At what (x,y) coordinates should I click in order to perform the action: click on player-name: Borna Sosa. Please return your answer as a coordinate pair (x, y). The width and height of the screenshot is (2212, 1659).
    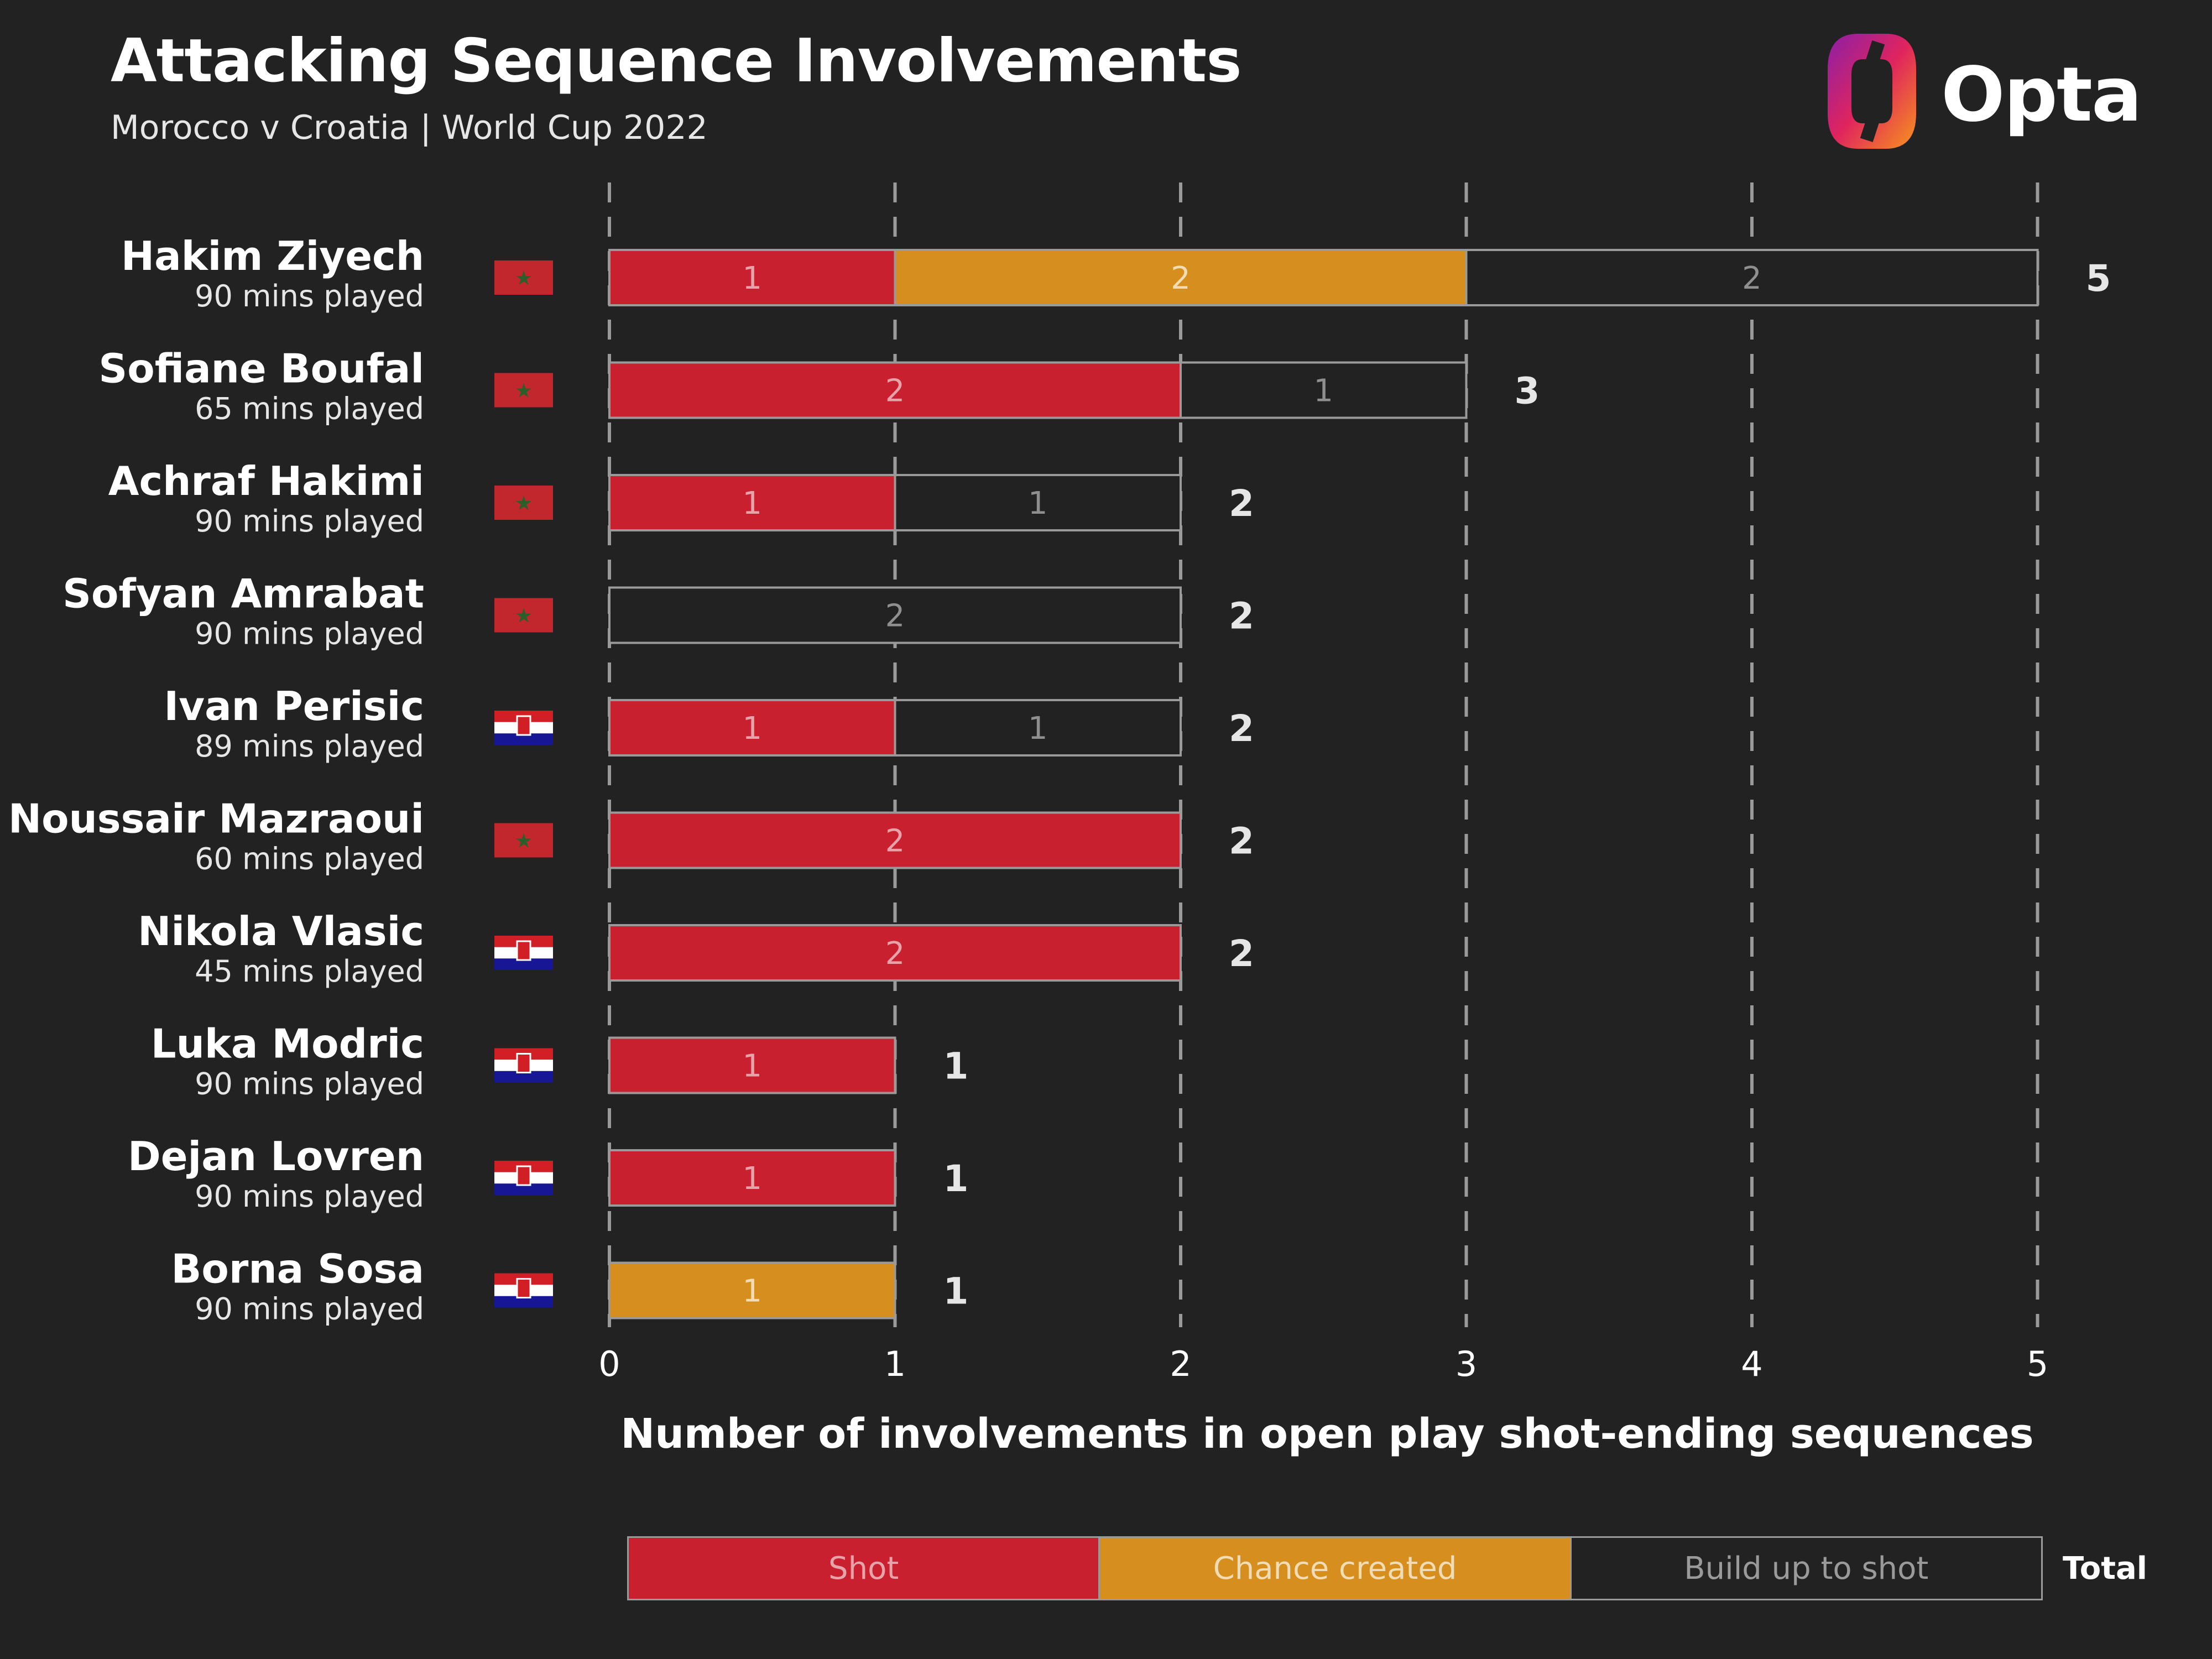
    Looking at the image, I should click on (298, 1269).